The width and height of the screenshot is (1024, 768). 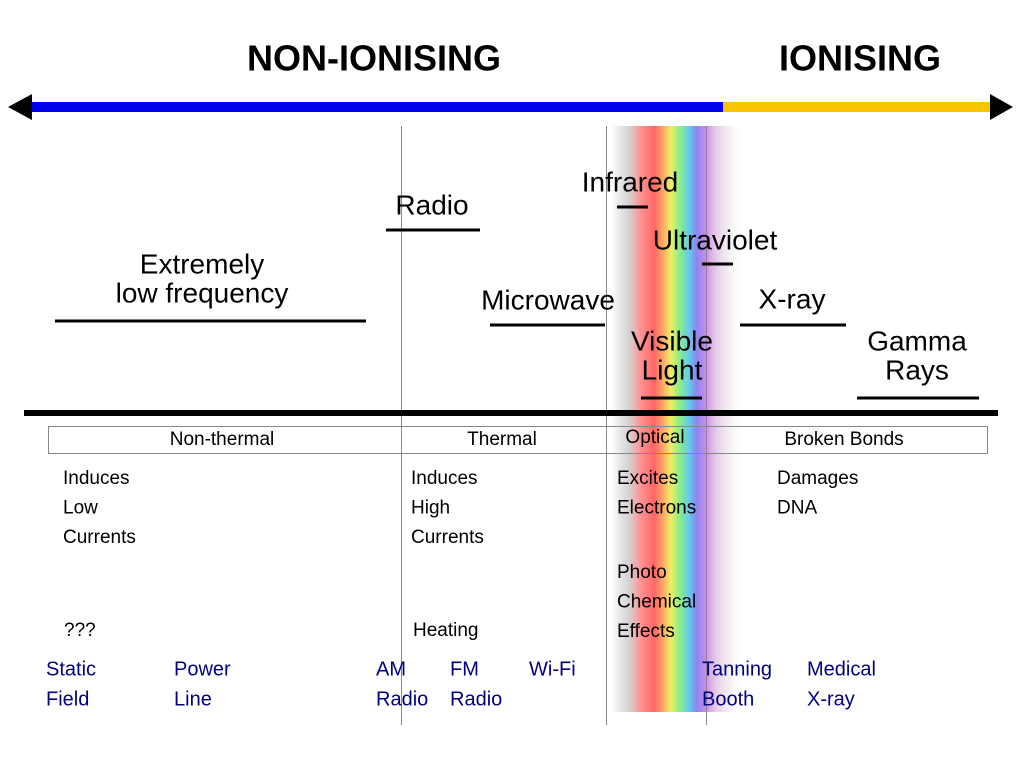 I want to click on effect-label: Non-thermal, so click(x=222, y=439).